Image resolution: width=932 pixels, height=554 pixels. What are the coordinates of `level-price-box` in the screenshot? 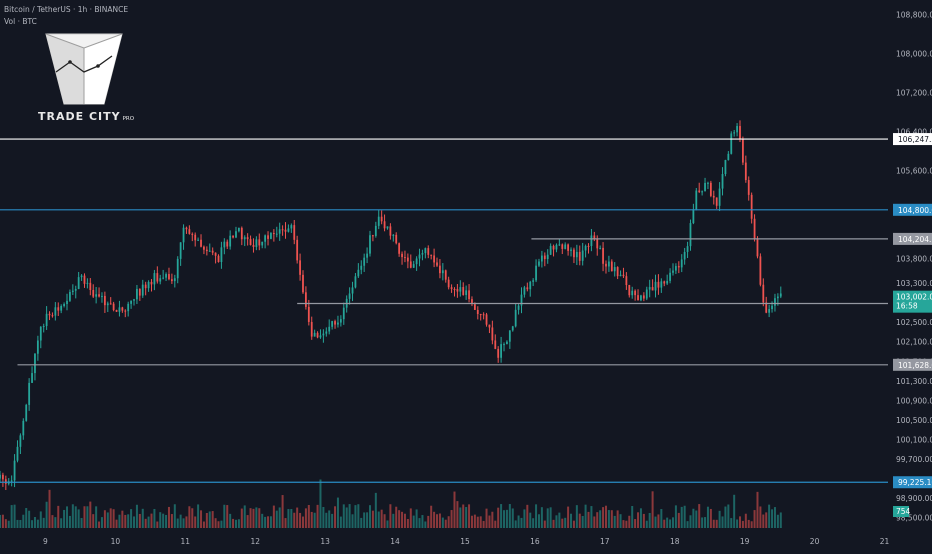 It's located at (912, 209).